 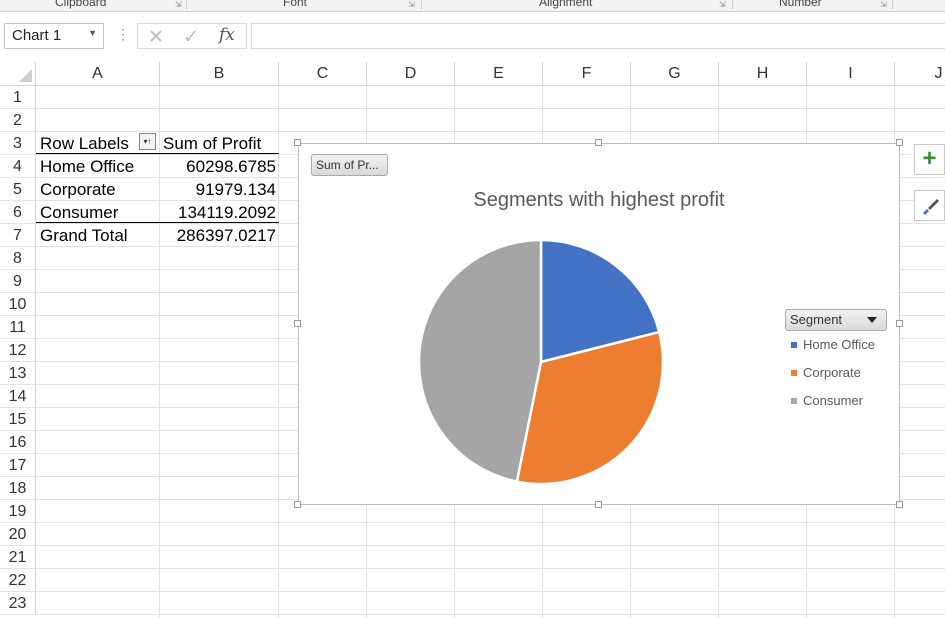 I want to click on row-header-22: 22, so click(x=18, y=580).